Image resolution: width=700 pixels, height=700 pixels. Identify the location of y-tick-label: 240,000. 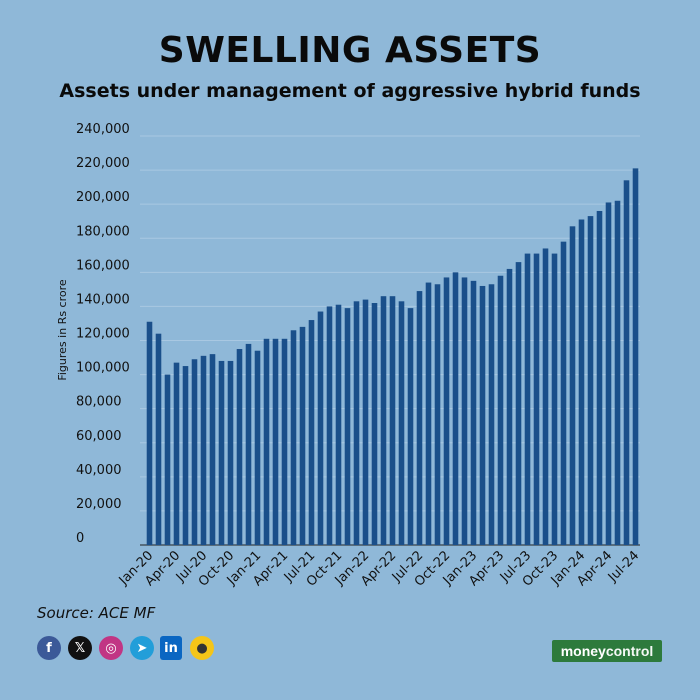
(103, 129).